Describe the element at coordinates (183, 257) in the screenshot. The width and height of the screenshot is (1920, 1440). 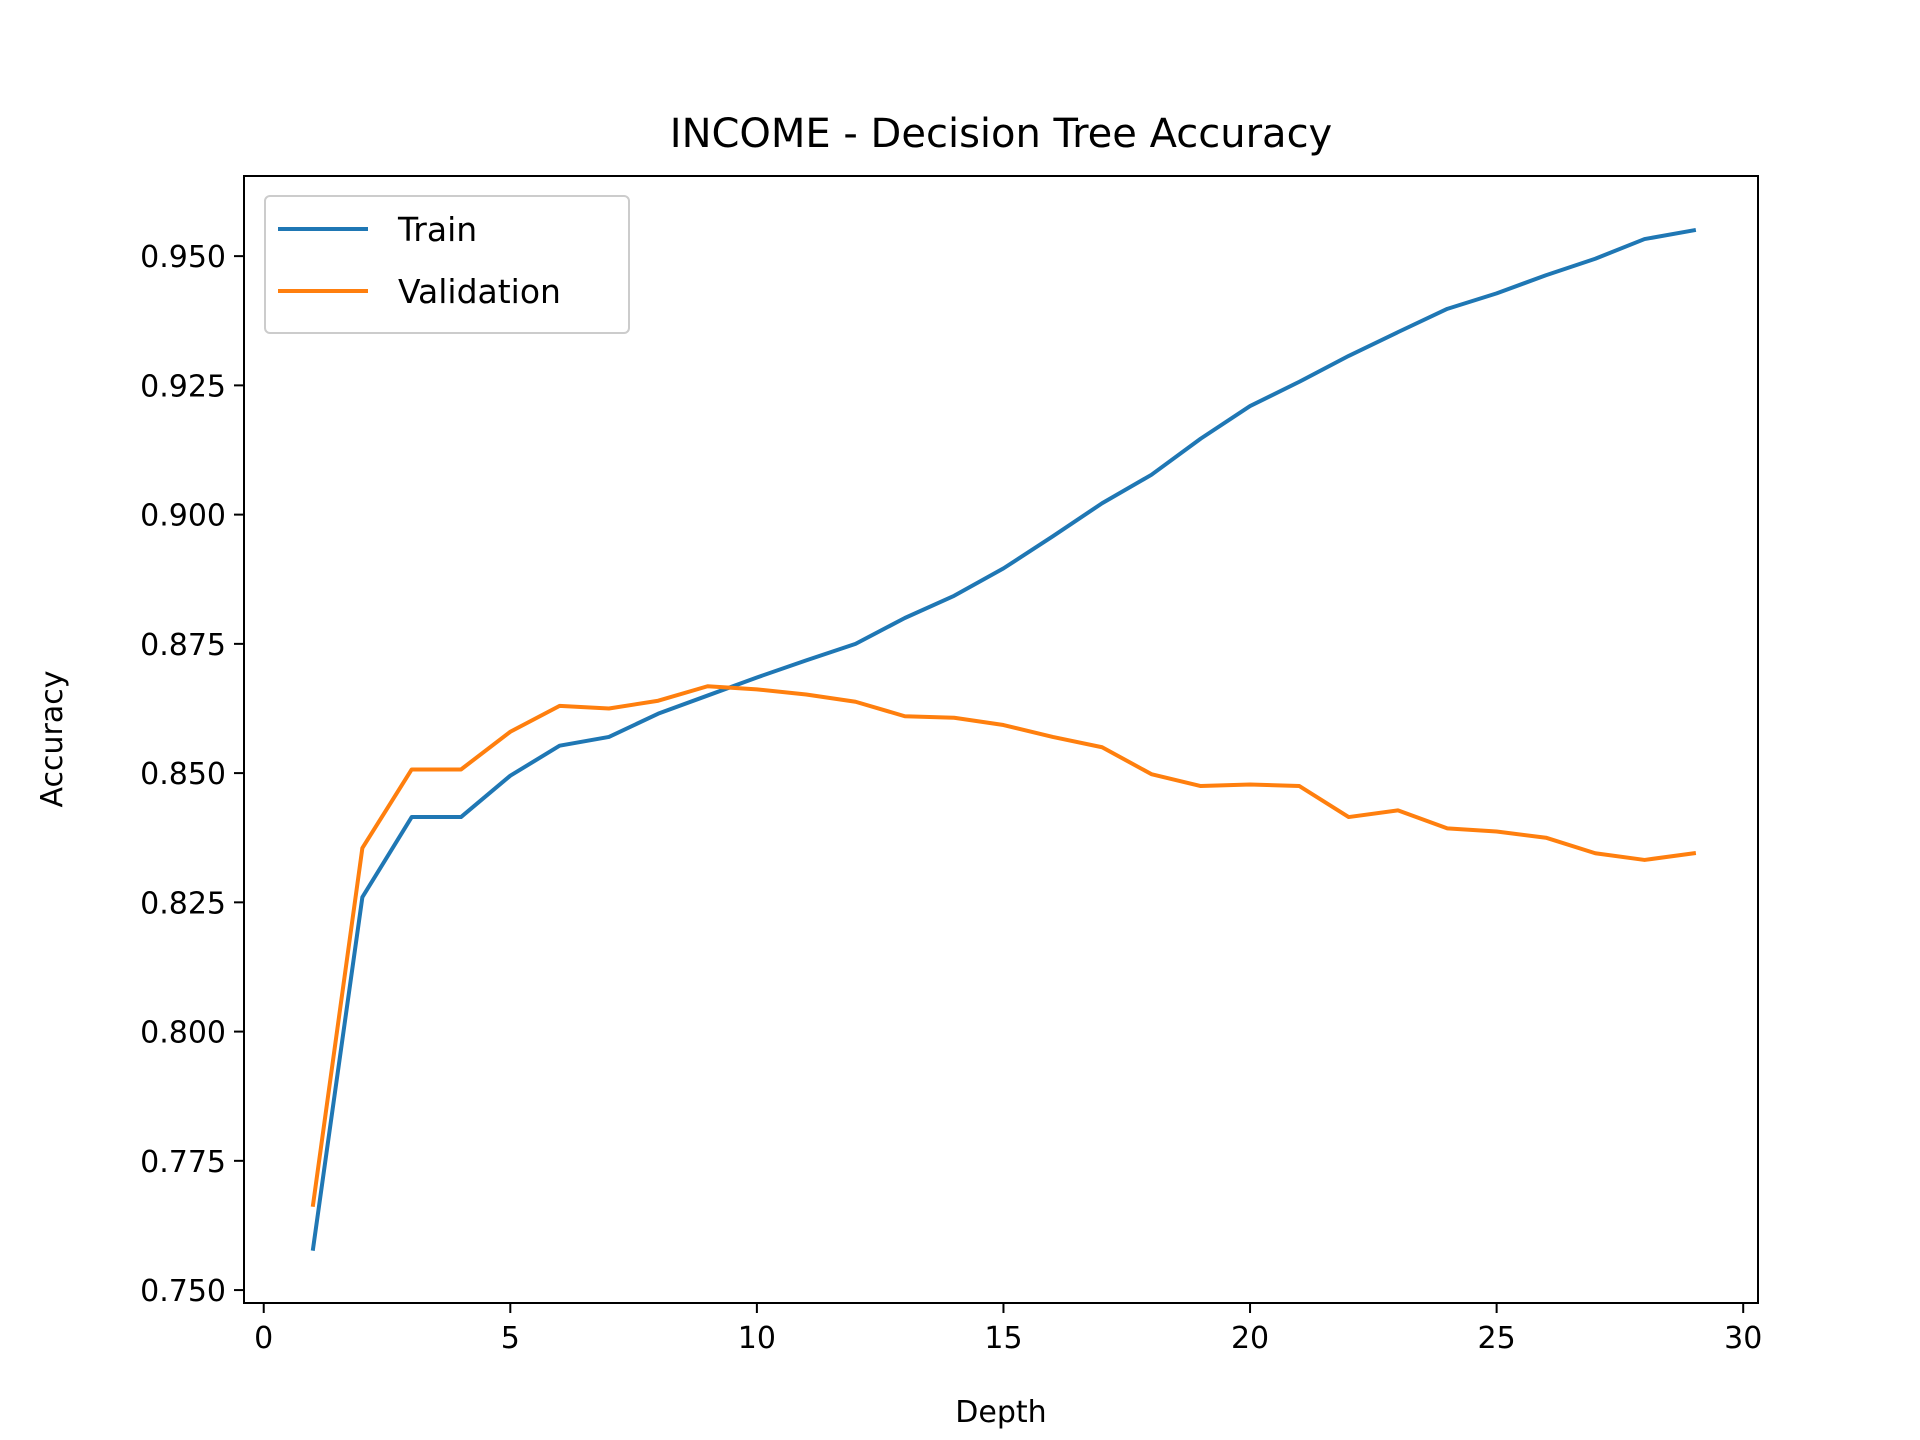
I see `y-tick-label: 0.950` at that location.